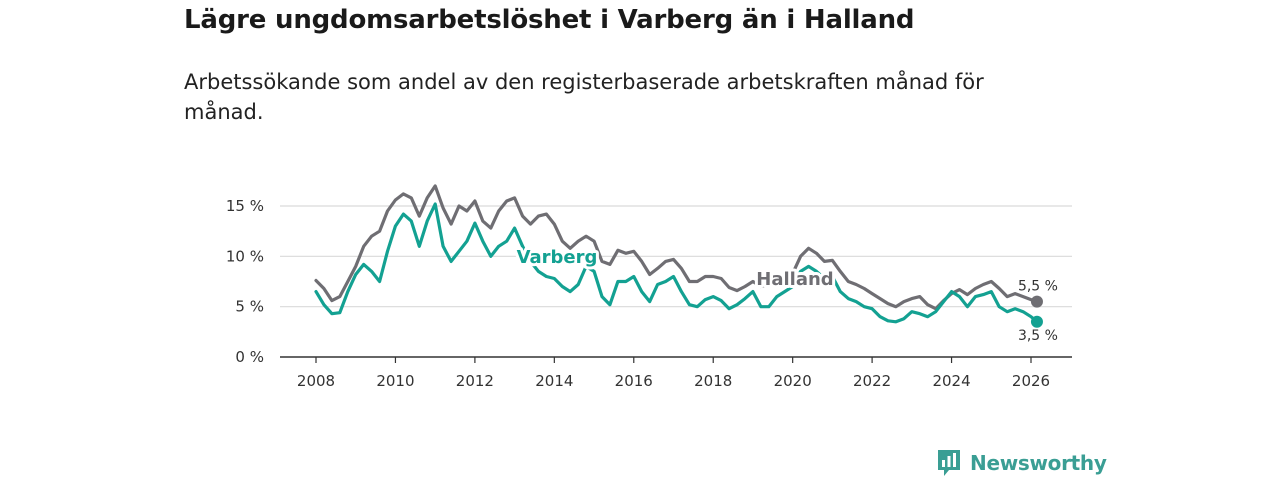 The image size is (1280, 480). I want to click on end-point-halland, so click(1036, 301).